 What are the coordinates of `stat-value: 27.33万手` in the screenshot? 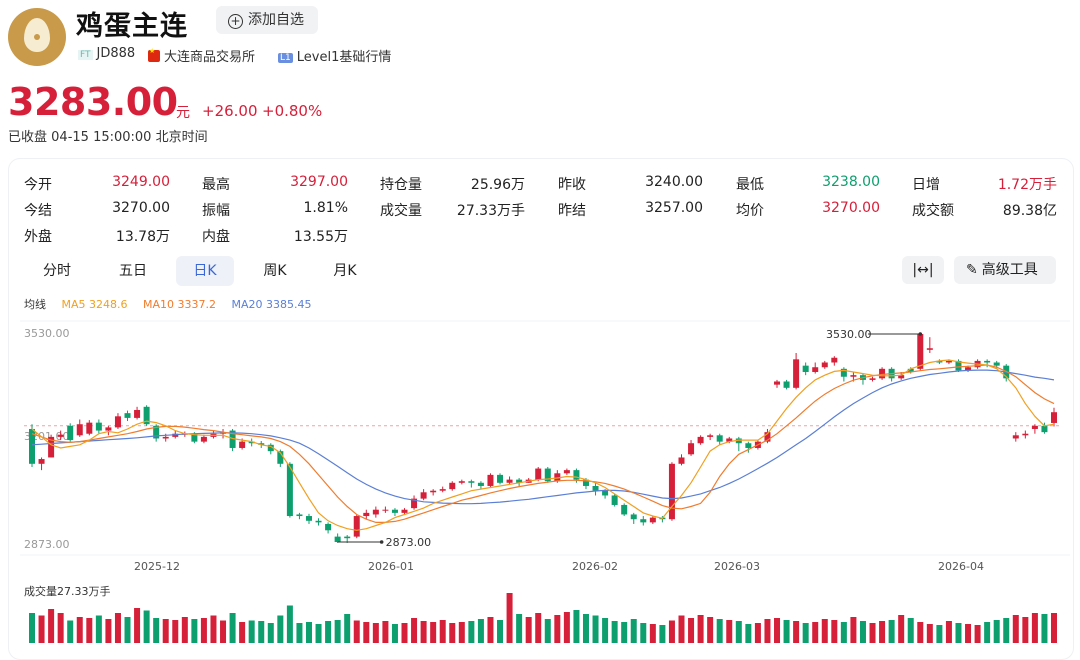 It's located at (490, 211).